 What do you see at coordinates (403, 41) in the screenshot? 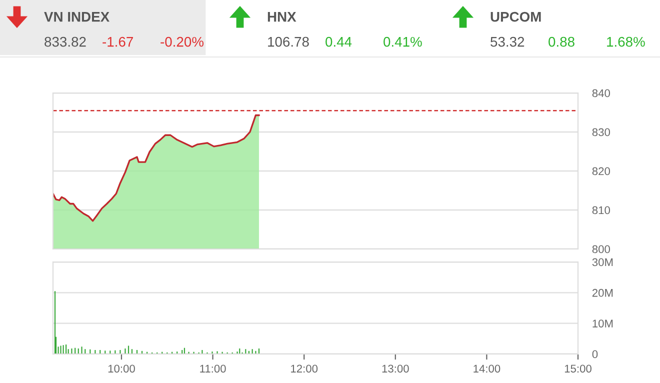
I see `text: 0.41%` at bounding box center [403, 41].